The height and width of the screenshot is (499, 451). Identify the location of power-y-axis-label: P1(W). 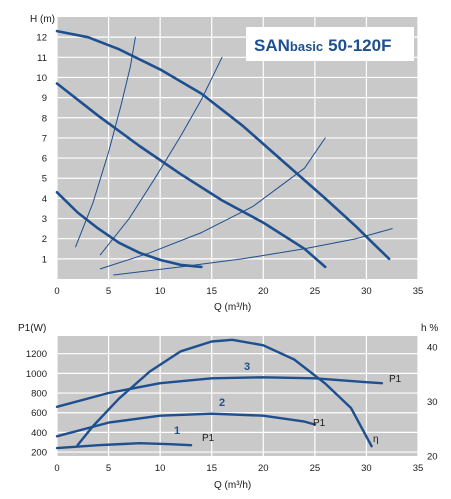
(32, 328).